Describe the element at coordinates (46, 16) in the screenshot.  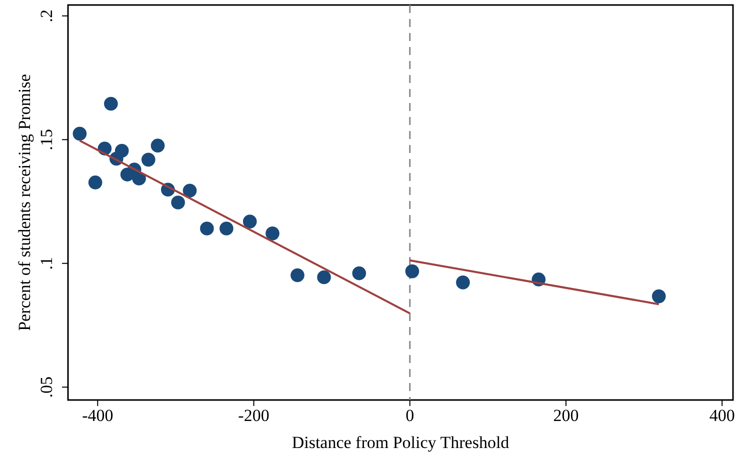
I see `y-tick-label: .2` at that location.